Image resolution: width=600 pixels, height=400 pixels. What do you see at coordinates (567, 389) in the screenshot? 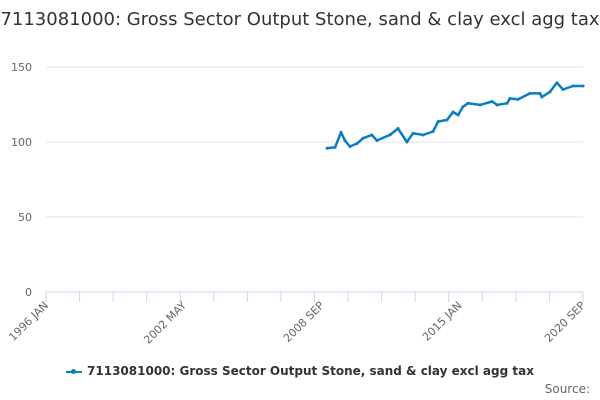
I see `source-label: Source:` at bounding box center [567, 389].